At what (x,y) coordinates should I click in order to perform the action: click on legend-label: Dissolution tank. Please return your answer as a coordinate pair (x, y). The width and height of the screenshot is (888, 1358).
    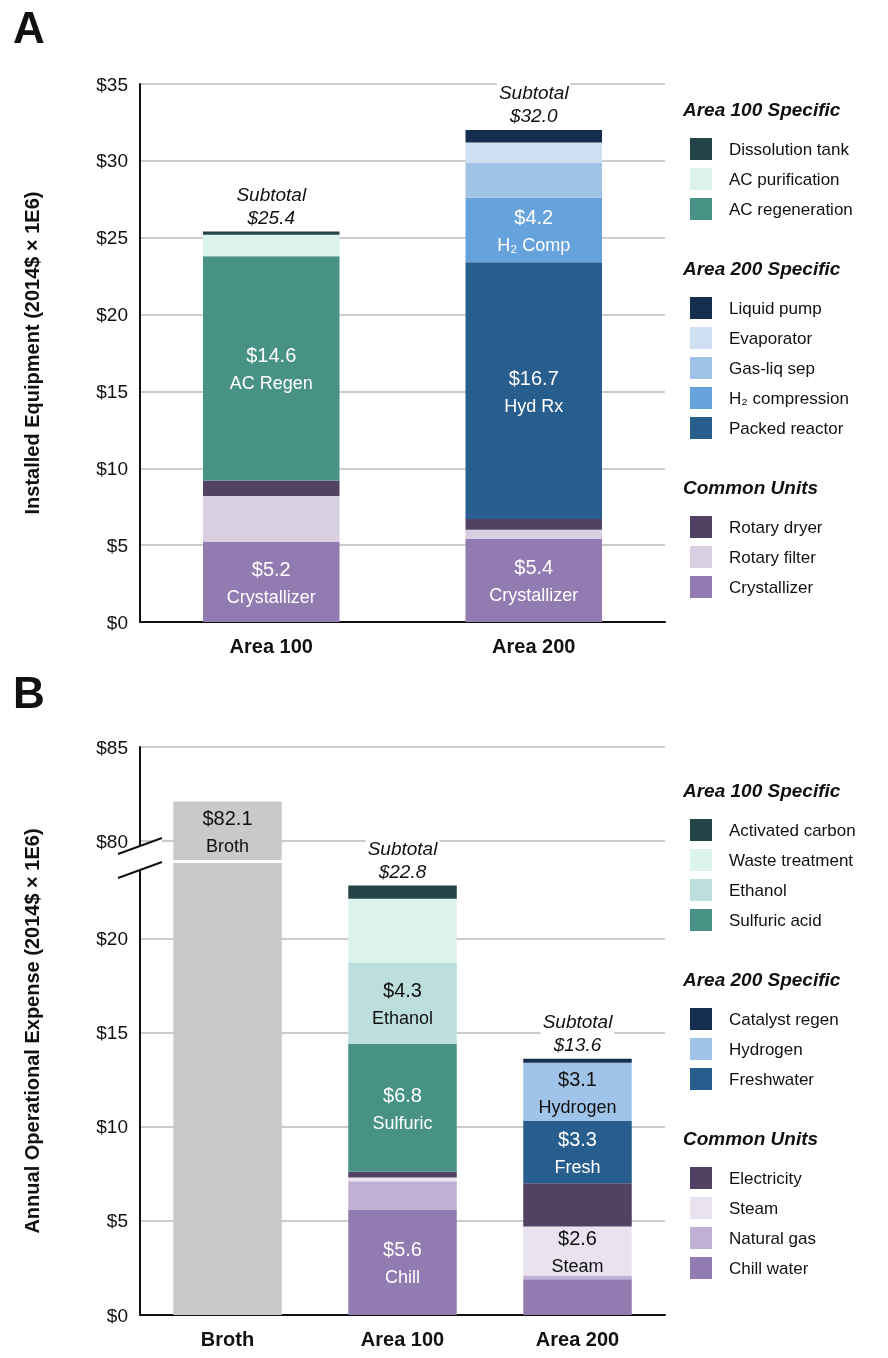
    Looking at the image, I should click on (789, 149).